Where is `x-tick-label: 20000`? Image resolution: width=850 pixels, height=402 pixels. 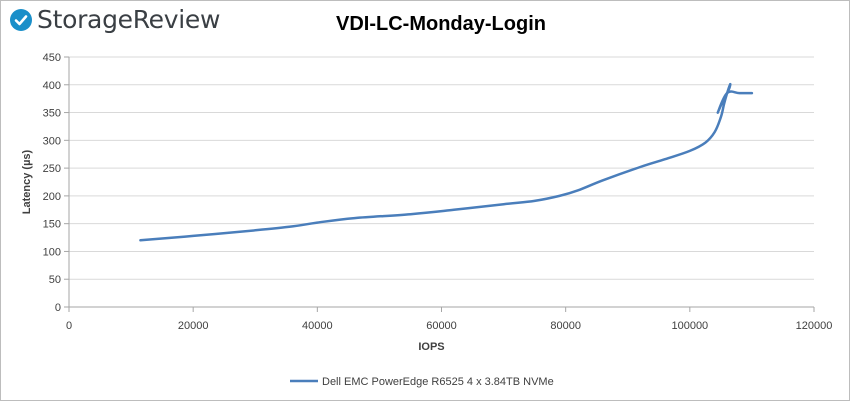
x-tick-label: 20000 is located at coordinates (193, 326).